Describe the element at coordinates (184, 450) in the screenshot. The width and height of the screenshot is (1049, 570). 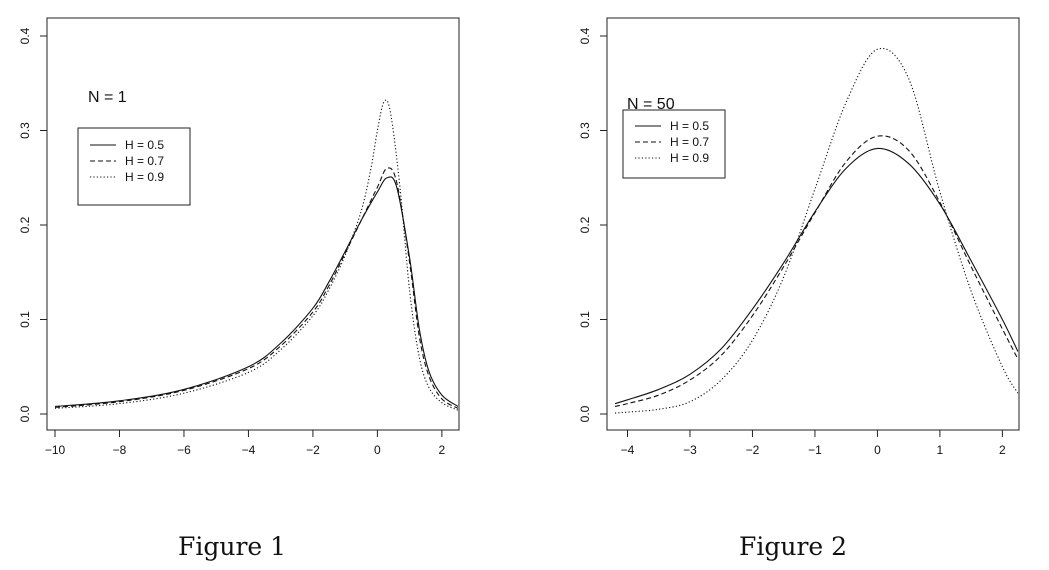
I see `x-tick-label: −6` at that location.